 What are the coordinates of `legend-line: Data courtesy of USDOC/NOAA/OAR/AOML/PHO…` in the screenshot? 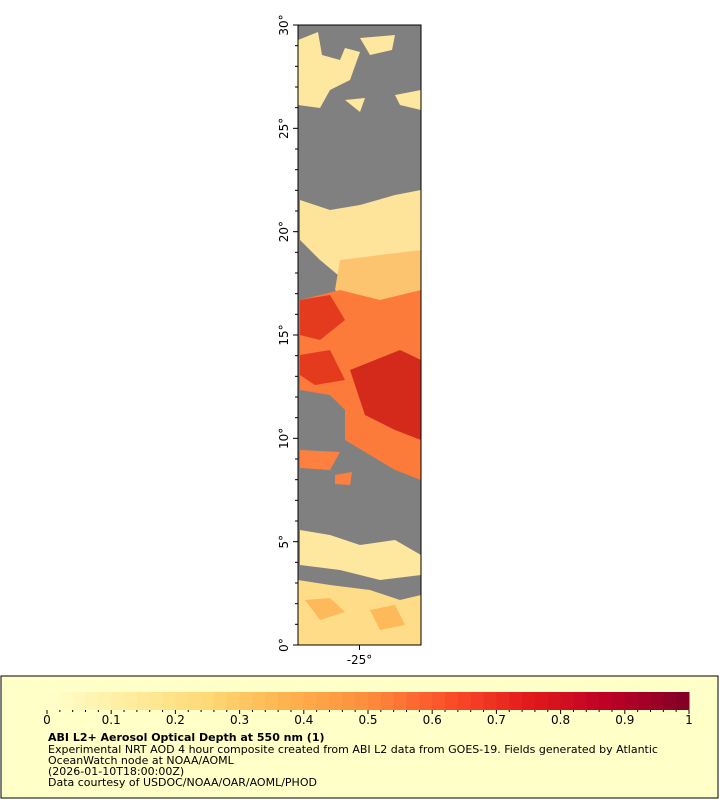 It's located at (182, 782).